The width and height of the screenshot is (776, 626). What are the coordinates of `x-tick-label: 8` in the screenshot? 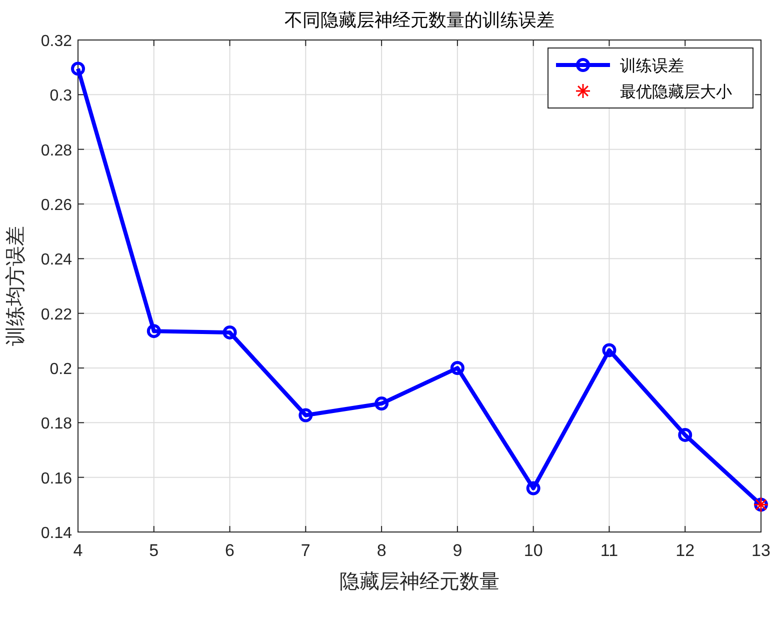 It's located at (381, 550).